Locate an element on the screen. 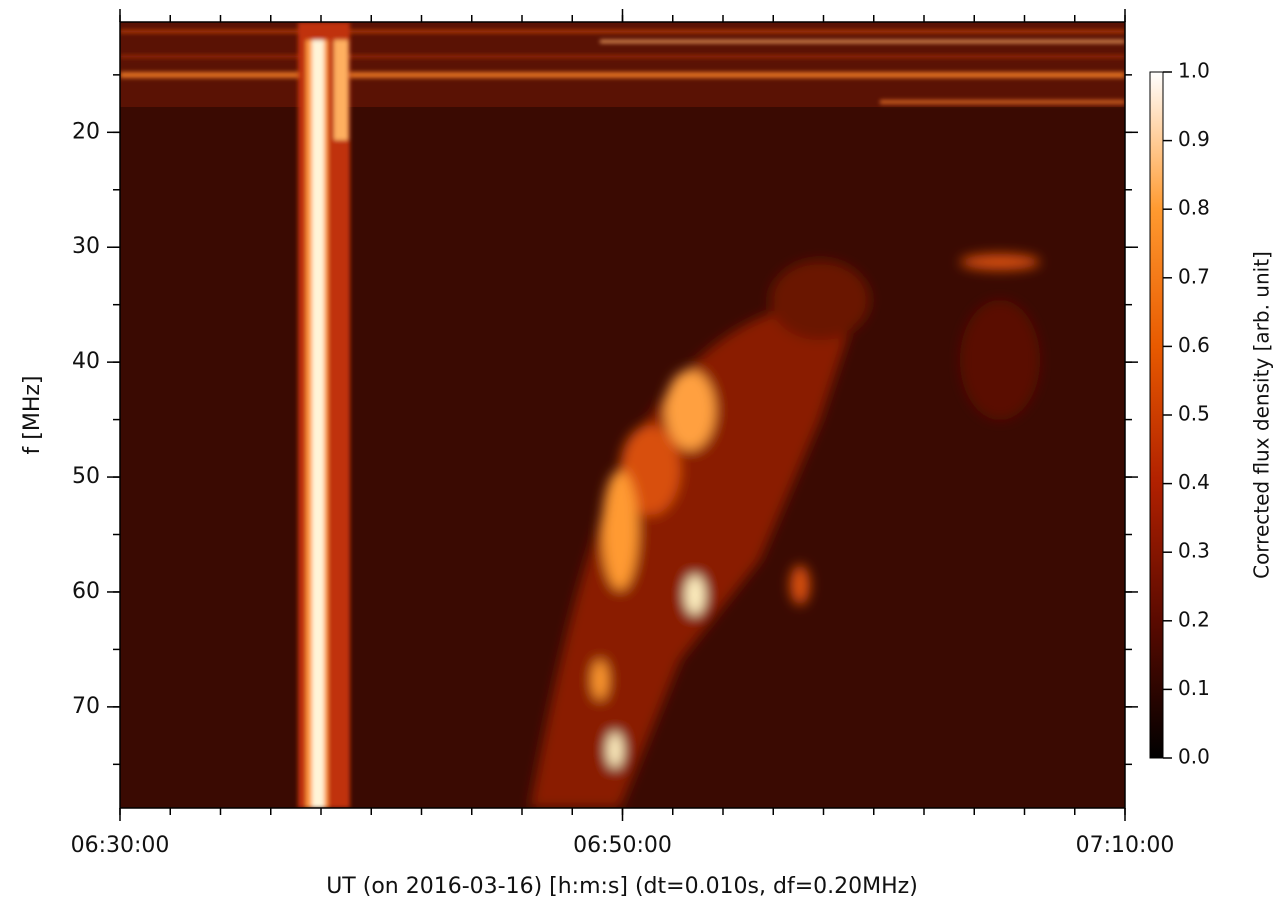  colorbar is located at coordinates (1156, 415).